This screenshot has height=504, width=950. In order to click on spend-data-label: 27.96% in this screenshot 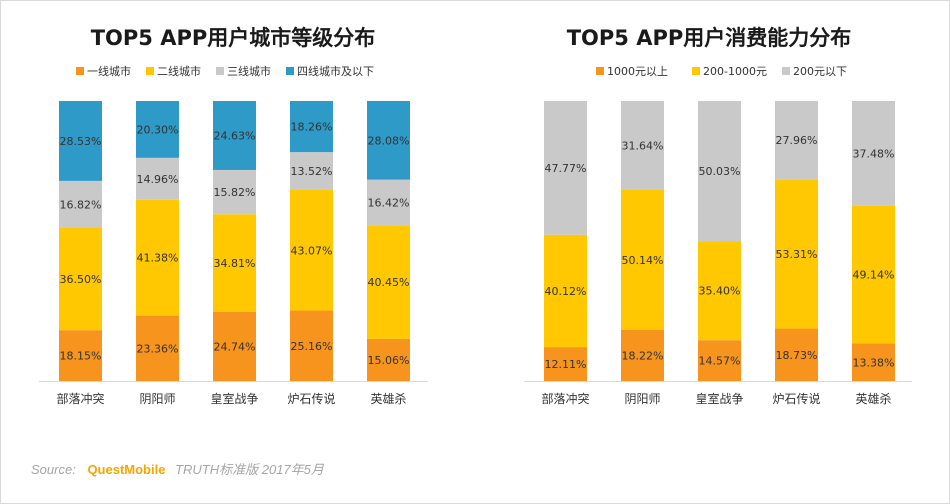, I will do `click(797, 140)`.